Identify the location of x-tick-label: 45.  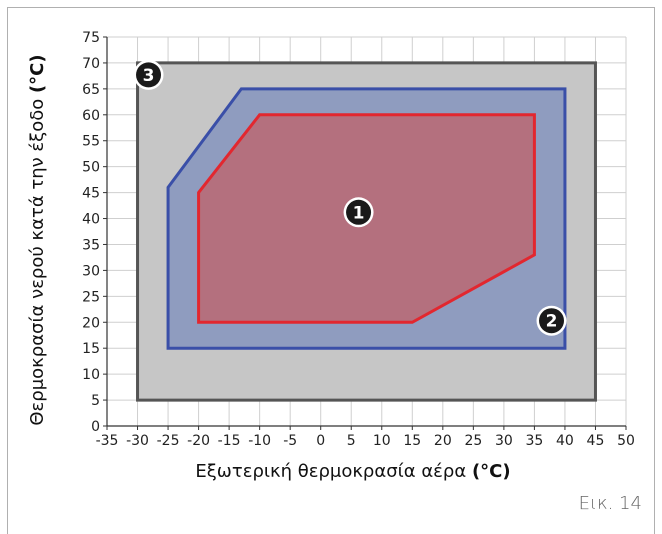
(596, 441).